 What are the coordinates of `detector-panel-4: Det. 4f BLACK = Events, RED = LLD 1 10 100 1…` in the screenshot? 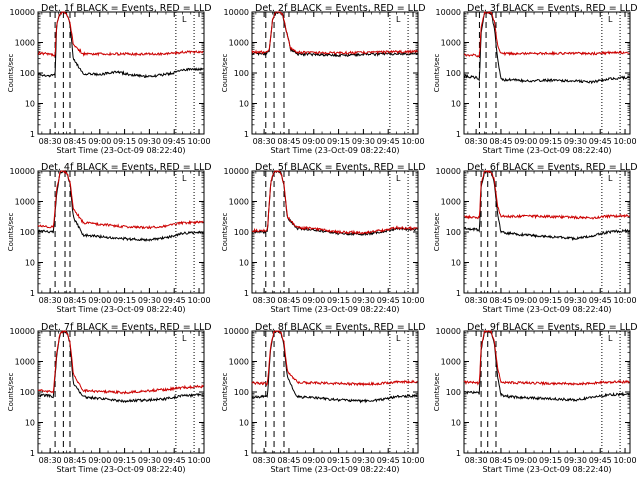 It's located at (109, 238).